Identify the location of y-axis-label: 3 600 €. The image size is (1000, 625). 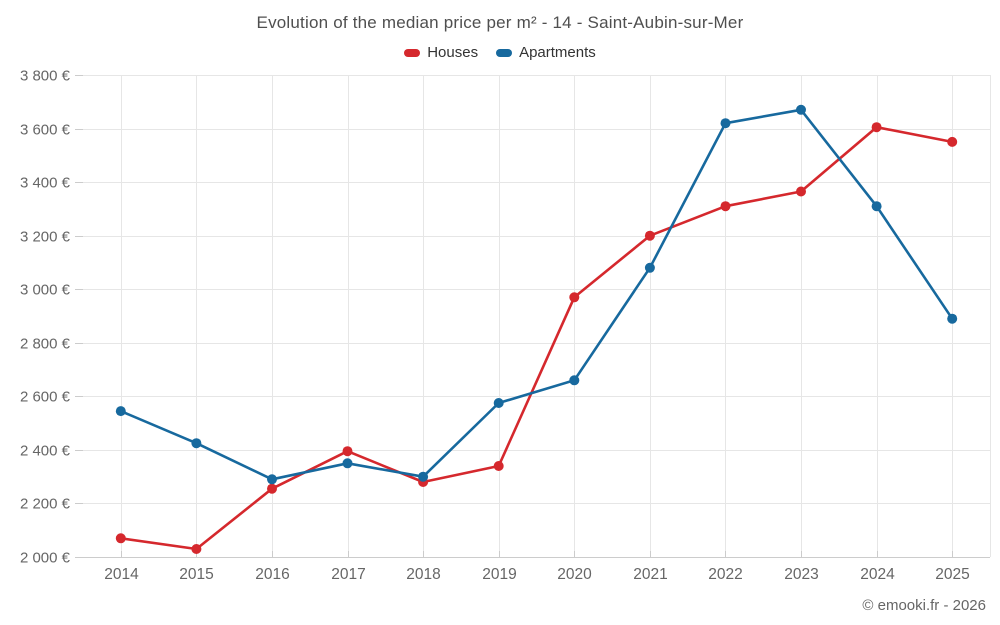
(45, 130).